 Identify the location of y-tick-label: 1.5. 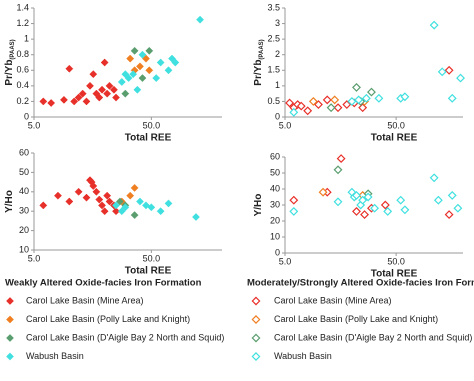
(273, 70).